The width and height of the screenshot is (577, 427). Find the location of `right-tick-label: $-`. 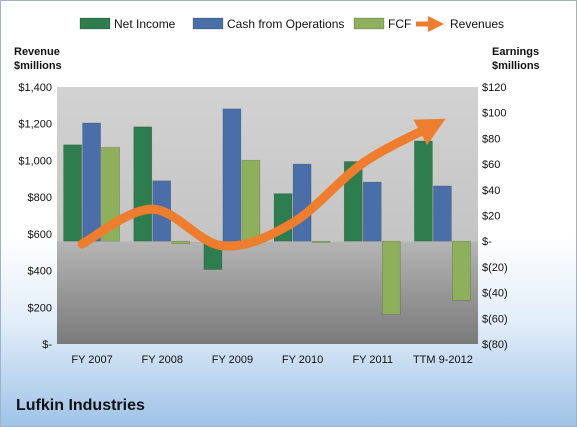

right-tick-label: $- is located at coordinates (487, 242).